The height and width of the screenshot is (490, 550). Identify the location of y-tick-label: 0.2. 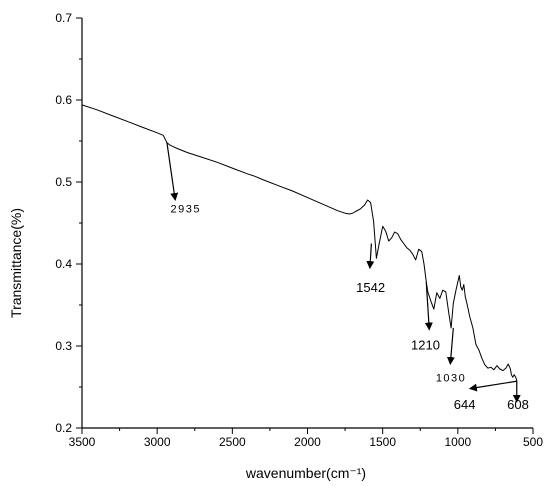
(63, 428).